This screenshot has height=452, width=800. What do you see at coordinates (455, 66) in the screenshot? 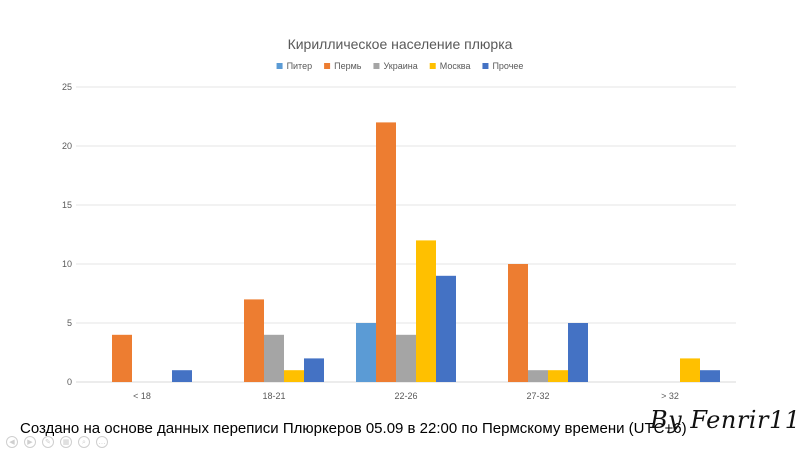
I see `legend-label: Москва` at bounding box center [455, 66].